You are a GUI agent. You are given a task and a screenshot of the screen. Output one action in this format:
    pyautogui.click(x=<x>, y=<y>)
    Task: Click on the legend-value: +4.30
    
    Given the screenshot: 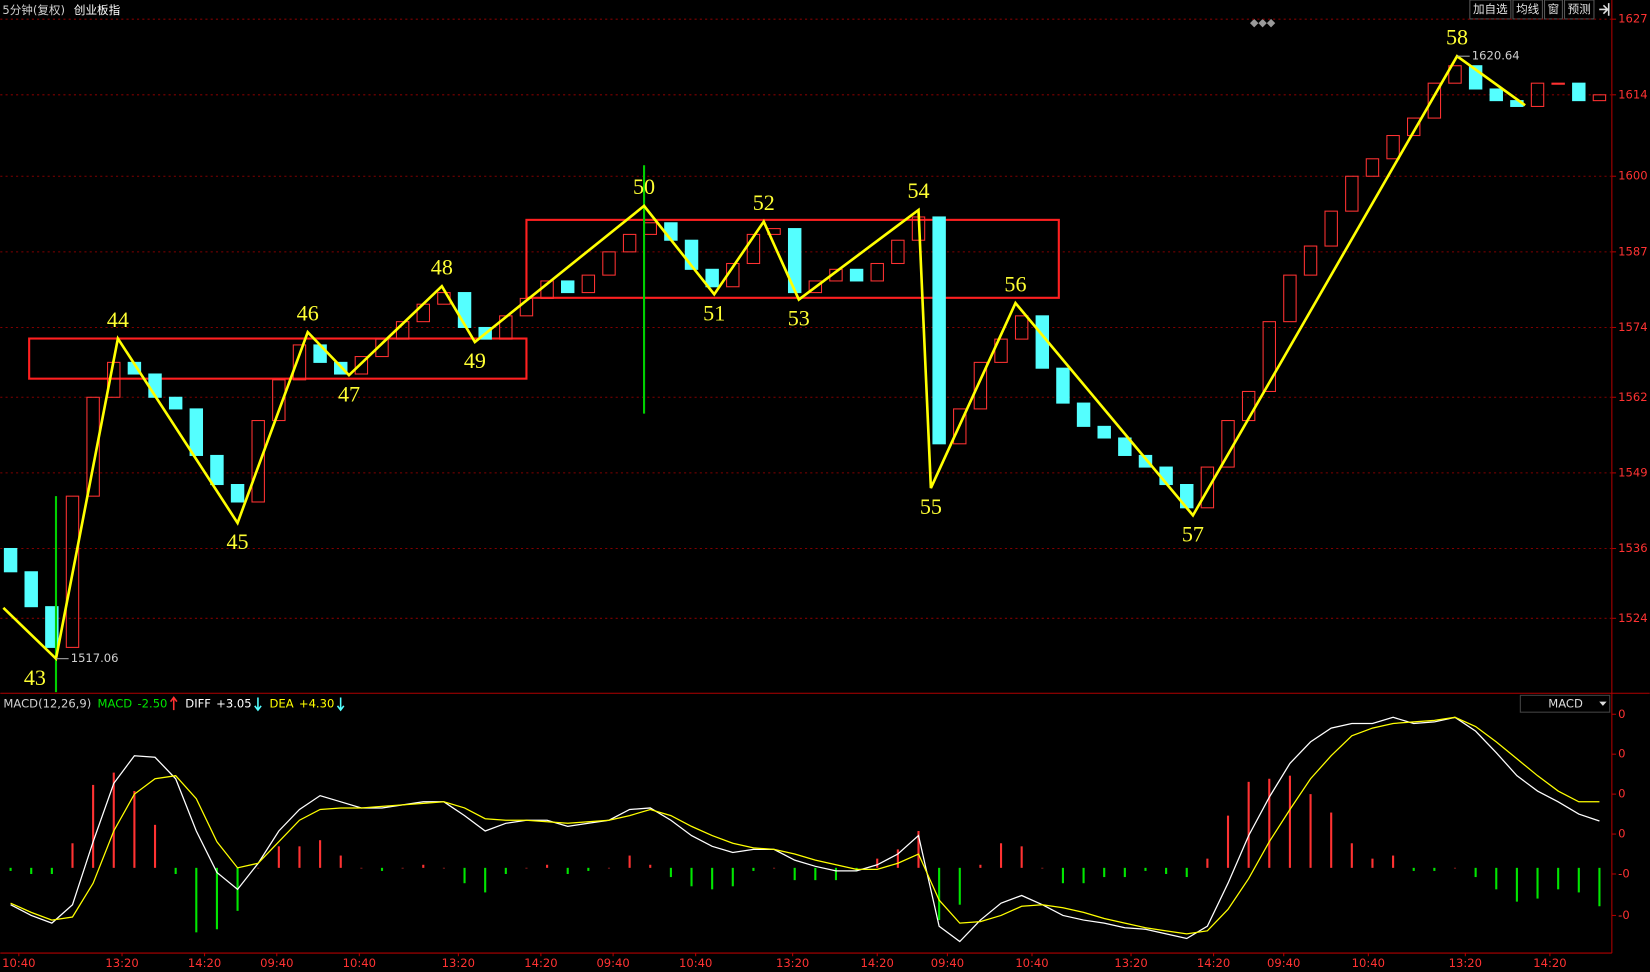 What is the action you would take?
    pyautogui.click(x=316, y=703)
    